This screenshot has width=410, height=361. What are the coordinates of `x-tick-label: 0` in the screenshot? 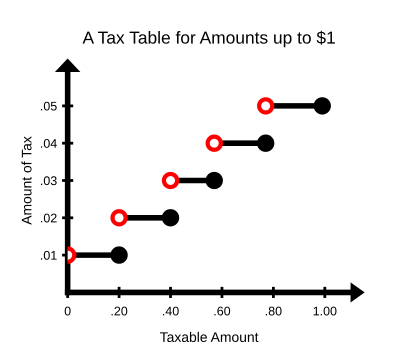 It's located at (67, 311).